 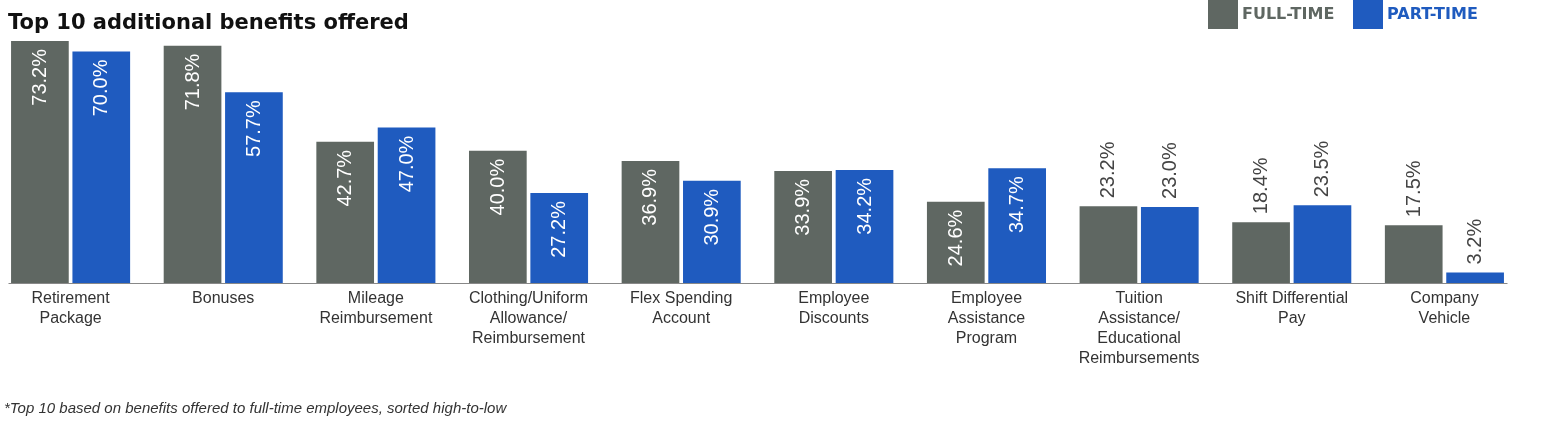 I want to click on x-tick-label: Tuition Assistance/ Educational Reimbursements, so click(x=1139, y=327).